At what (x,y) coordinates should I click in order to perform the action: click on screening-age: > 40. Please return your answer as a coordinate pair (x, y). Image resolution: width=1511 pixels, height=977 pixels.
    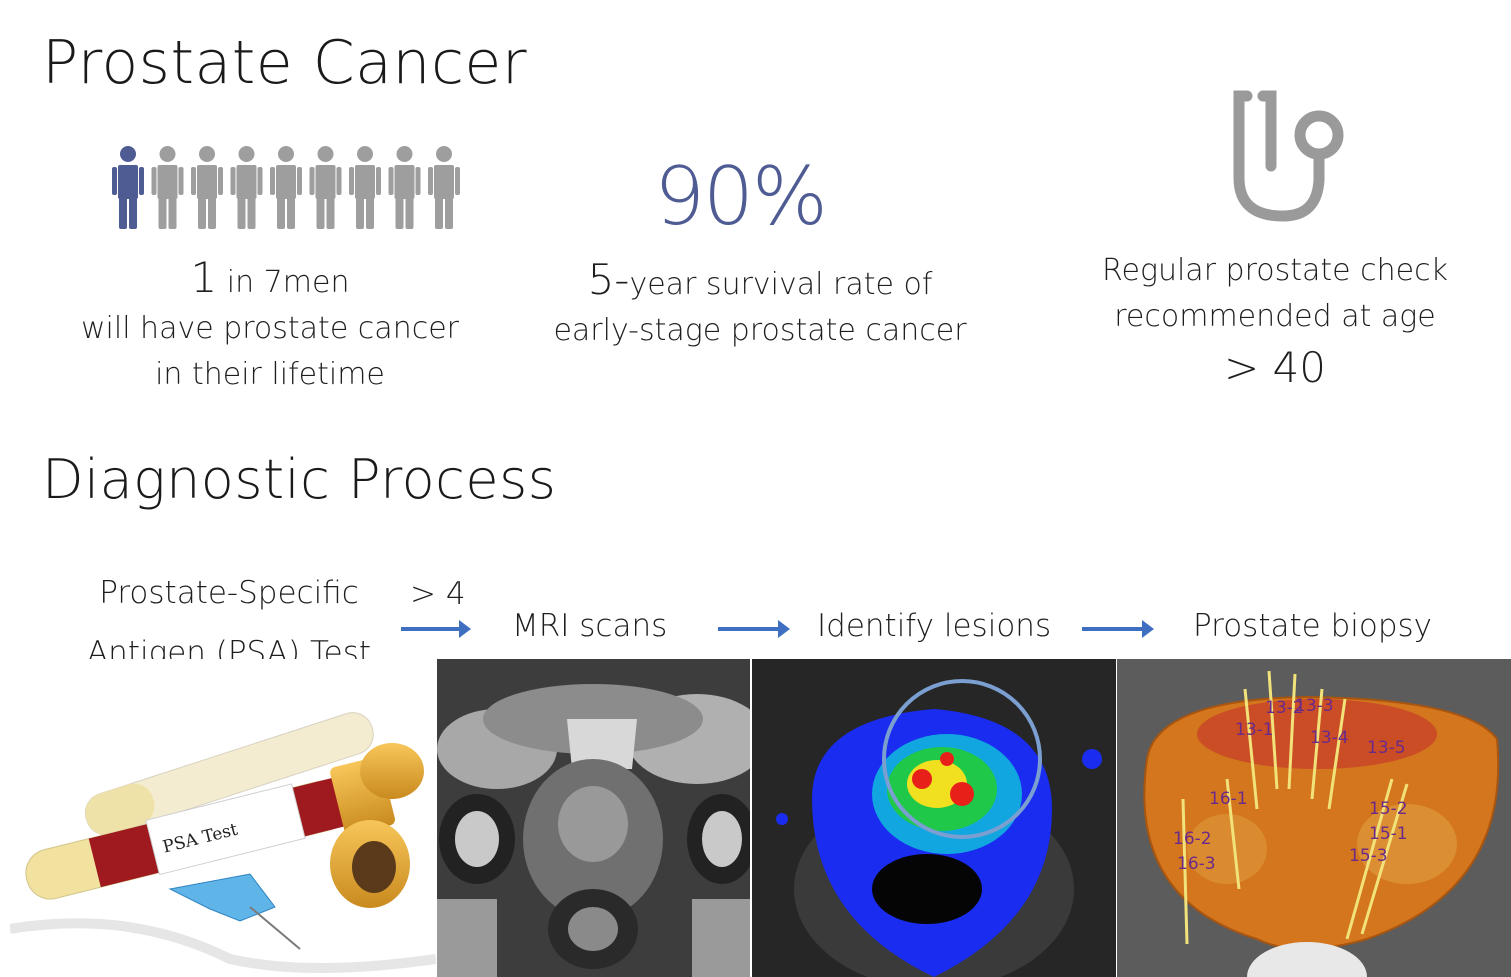
    Looking at the image, I should click on (1275, 367).